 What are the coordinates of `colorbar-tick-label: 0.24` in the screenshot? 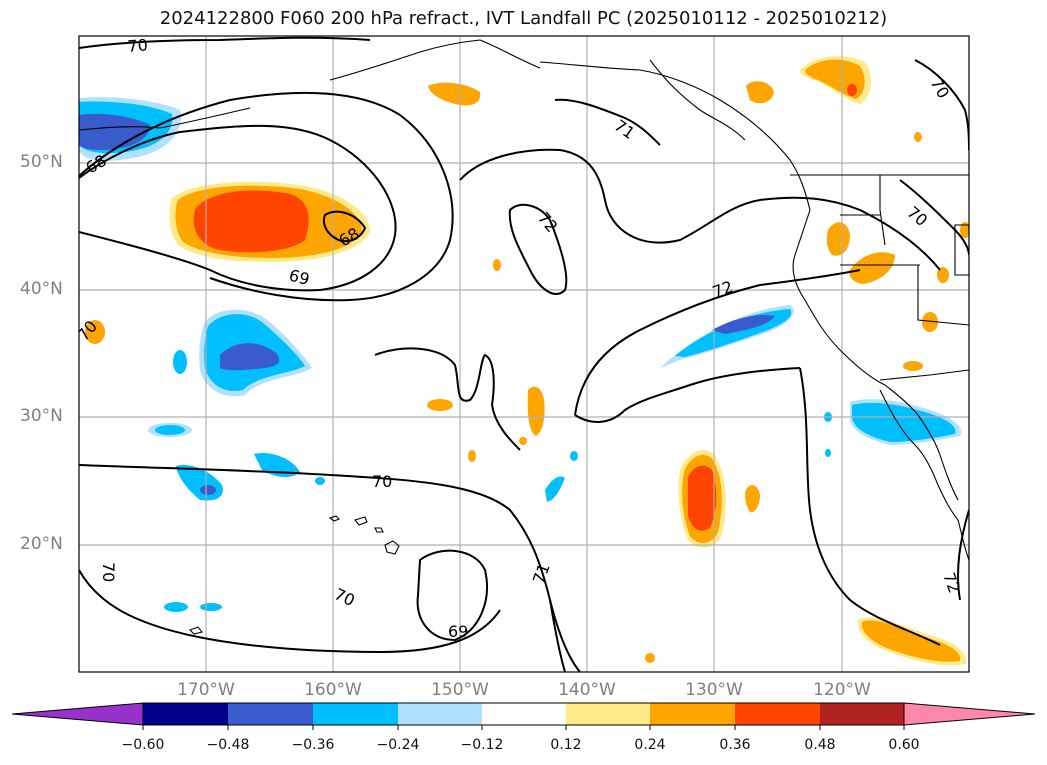 It's located at (650, 745).